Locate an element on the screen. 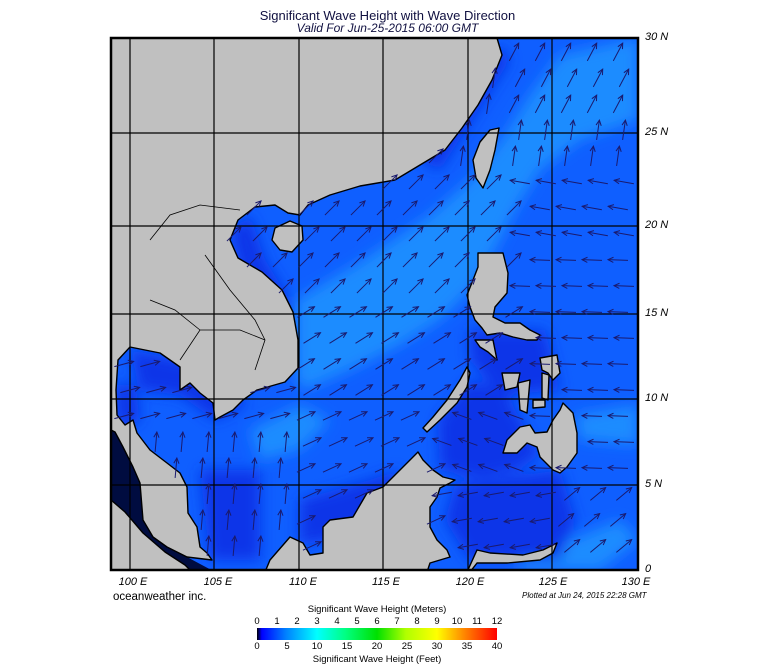 Image resolution: width=775 pixels, height=665 pixels. colorbar-feet-tick: 35 is located at coordinates (467, 646).